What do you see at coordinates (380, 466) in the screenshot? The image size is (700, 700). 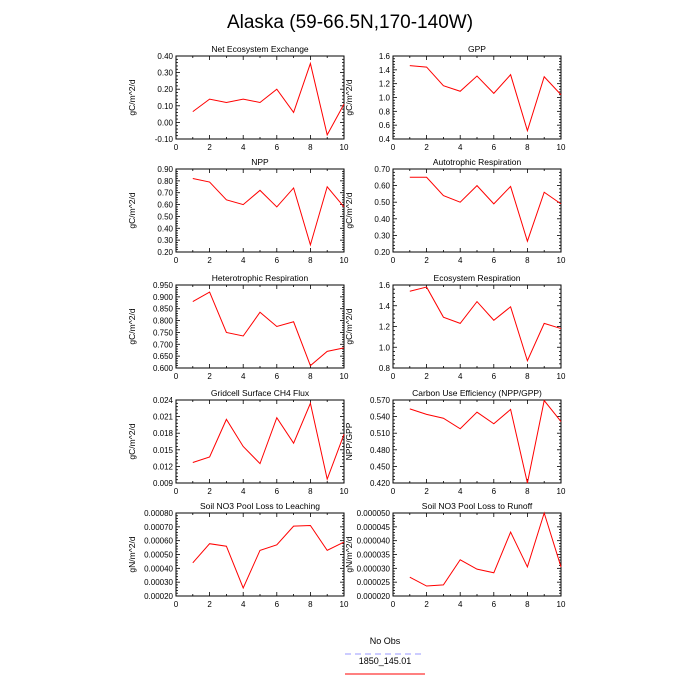 I see `y-tick-label: 0.450` at bounding box center [380, 466].